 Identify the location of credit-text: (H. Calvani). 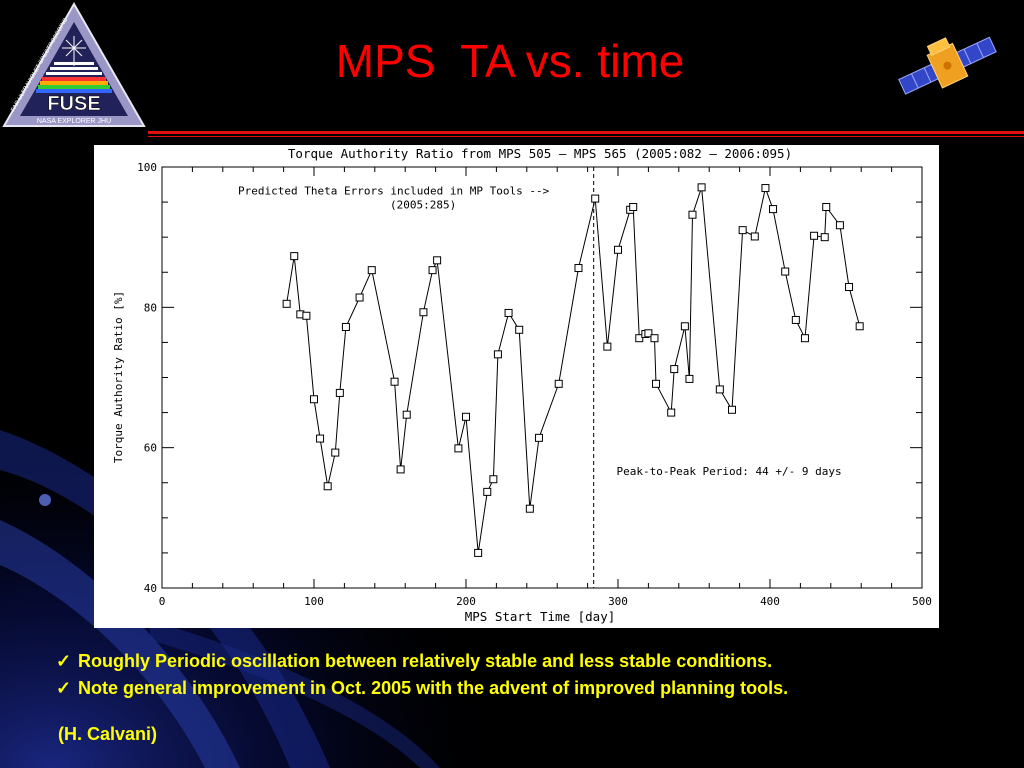
(108, 734).